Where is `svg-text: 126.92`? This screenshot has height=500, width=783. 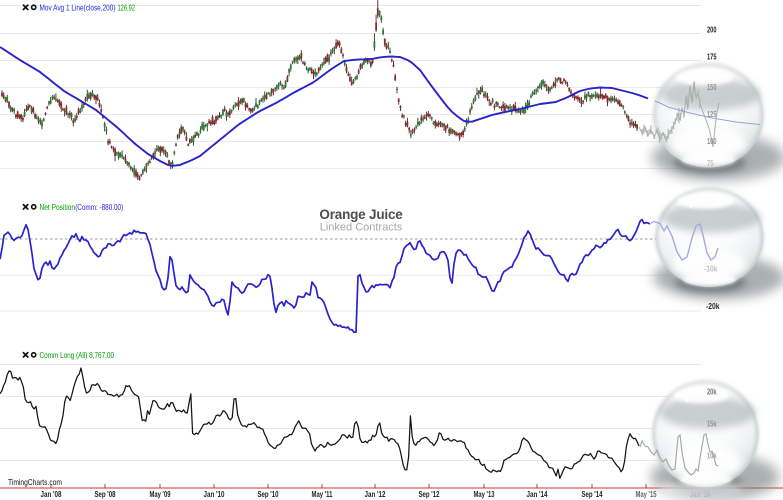 svg-text: 126.92 is located at coordinates (127, 8).